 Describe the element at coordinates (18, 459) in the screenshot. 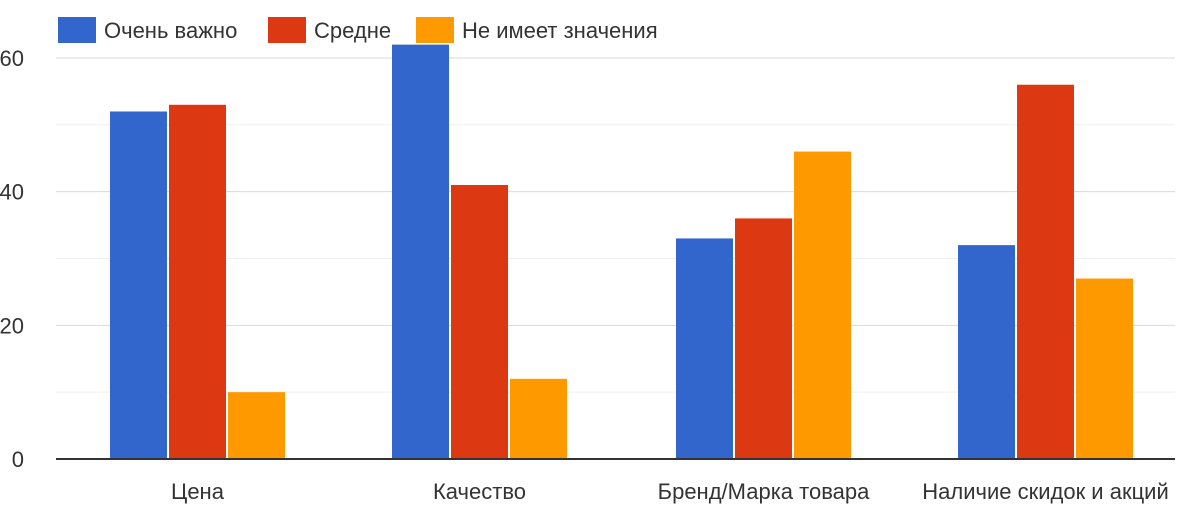

I see `y-tick-label: 0` at that location.